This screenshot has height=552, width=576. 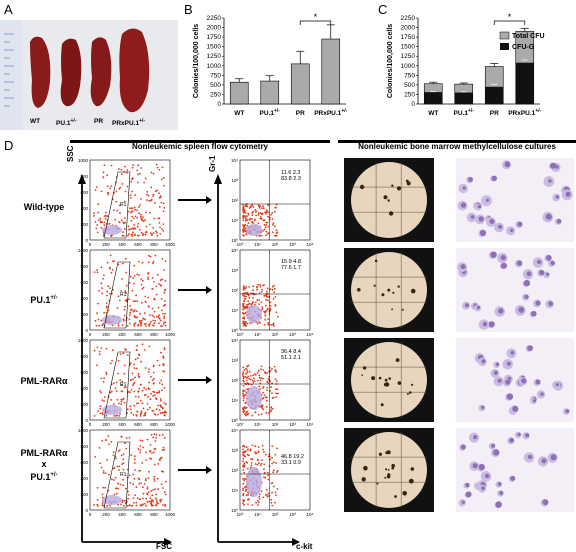 I want to click on legend-label-total: Total CFU, so click(x=528, y=36).